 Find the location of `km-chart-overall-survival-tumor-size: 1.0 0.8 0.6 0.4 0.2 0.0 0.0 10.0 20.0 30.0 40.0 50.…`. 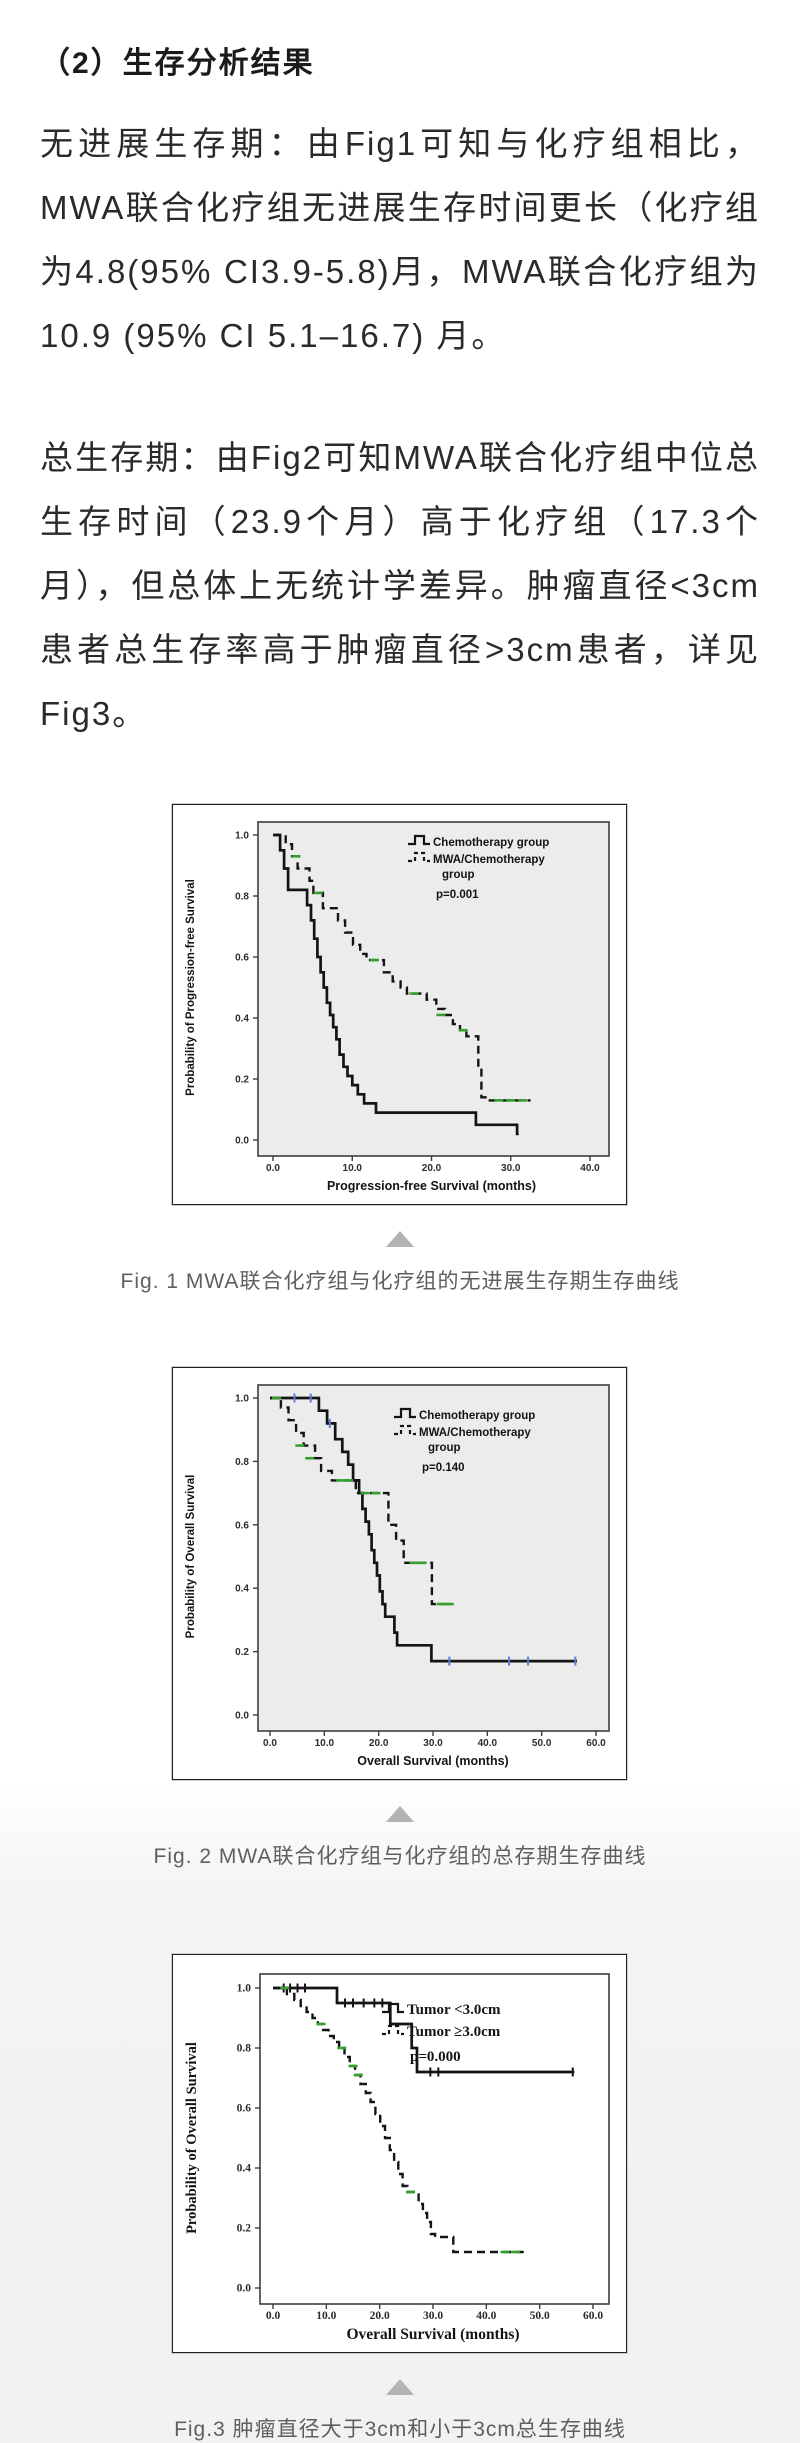

km-chart-overall-survival-tumor-size: 1.0 0.8 0.6 0.4 0.2 0.0 0.0 10.0 20.0 30.0 40.0 50.… is located at coordinates (399, 2153).